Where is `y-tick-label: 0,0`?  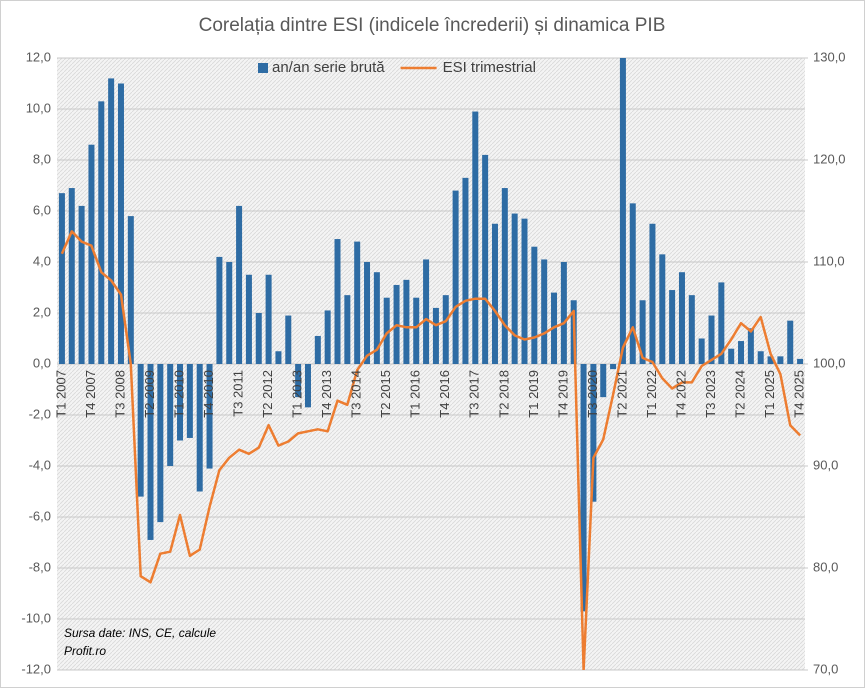
y-tick-label: 0,0 is located at coordinates (42, 362).